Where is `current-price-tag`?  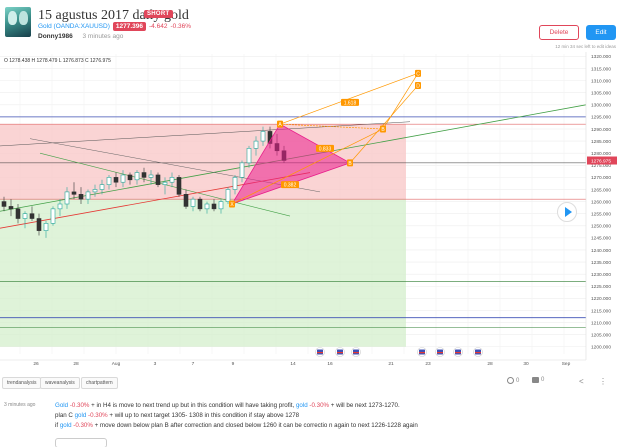
current-price-tag is located at coordinates (602, 160).